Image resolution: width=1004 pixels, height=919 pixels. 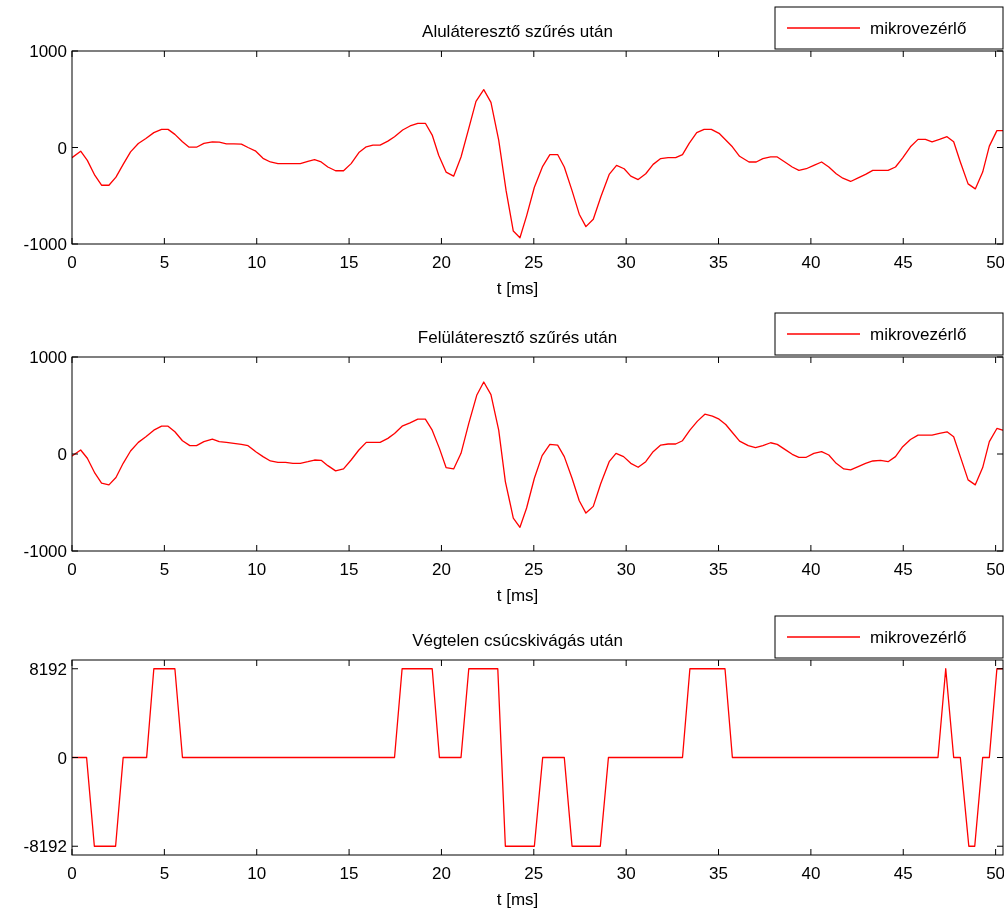 I want to click on line-series, so click(x=537, y=454).